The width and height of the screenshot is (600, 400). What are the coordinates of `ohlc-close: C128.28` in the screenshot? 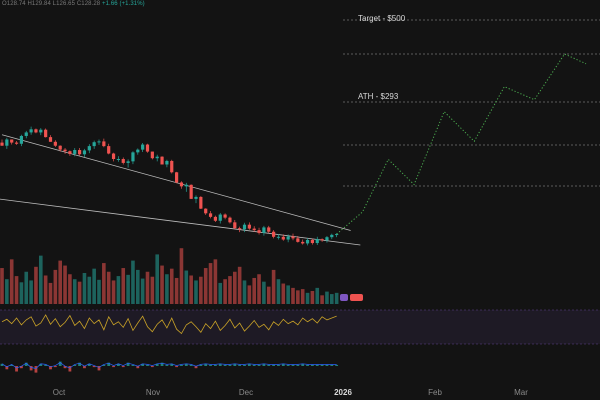 It's located at (88, 4).